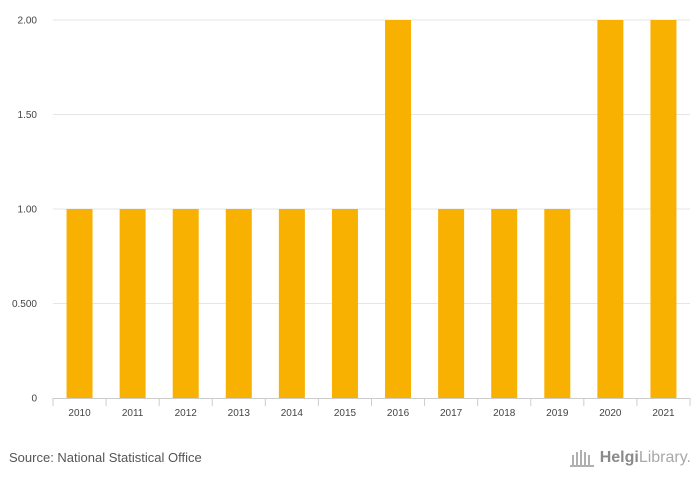 The width and height of the screenshot is (700, 483). I want to click on x-tick-label: 2020, so click(610, 413).